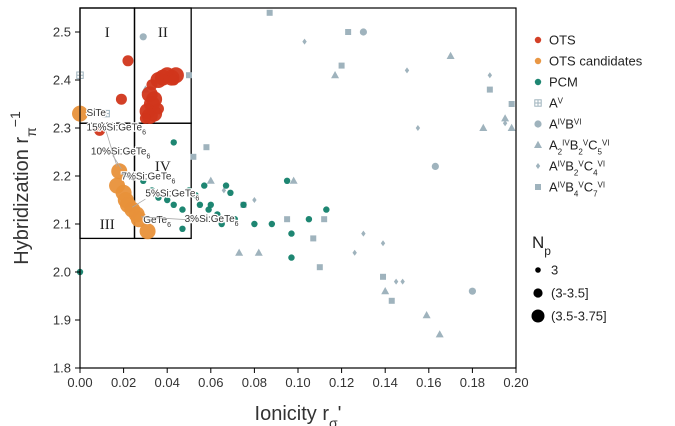 This screenshot has width=675, height=426. What do you see at coordinates (117, 129) in the screenshot?
I see `annotation-label-1: 15%Si:GeTe6` at bounding box center [117, 129].